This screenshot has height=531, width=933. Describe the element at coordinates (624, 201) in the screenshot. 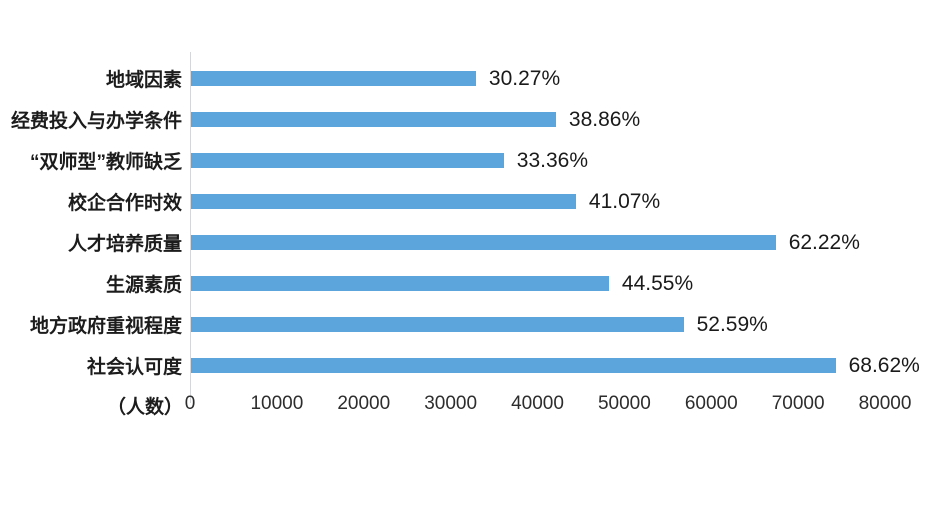

I see `value-label: 41.07%` at that location.